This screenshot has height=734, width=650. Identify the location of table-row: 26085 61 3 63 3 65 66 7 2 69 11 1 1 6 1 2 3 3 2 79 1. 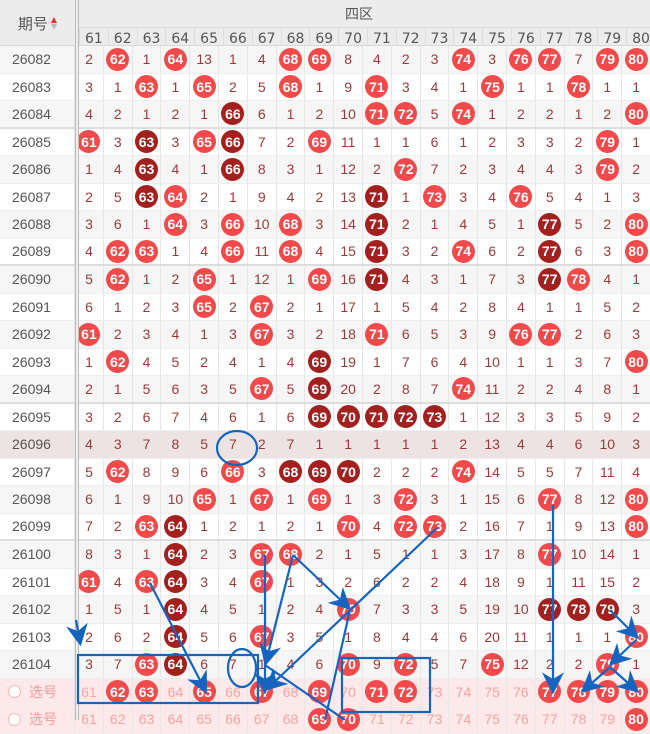
(325, 142).